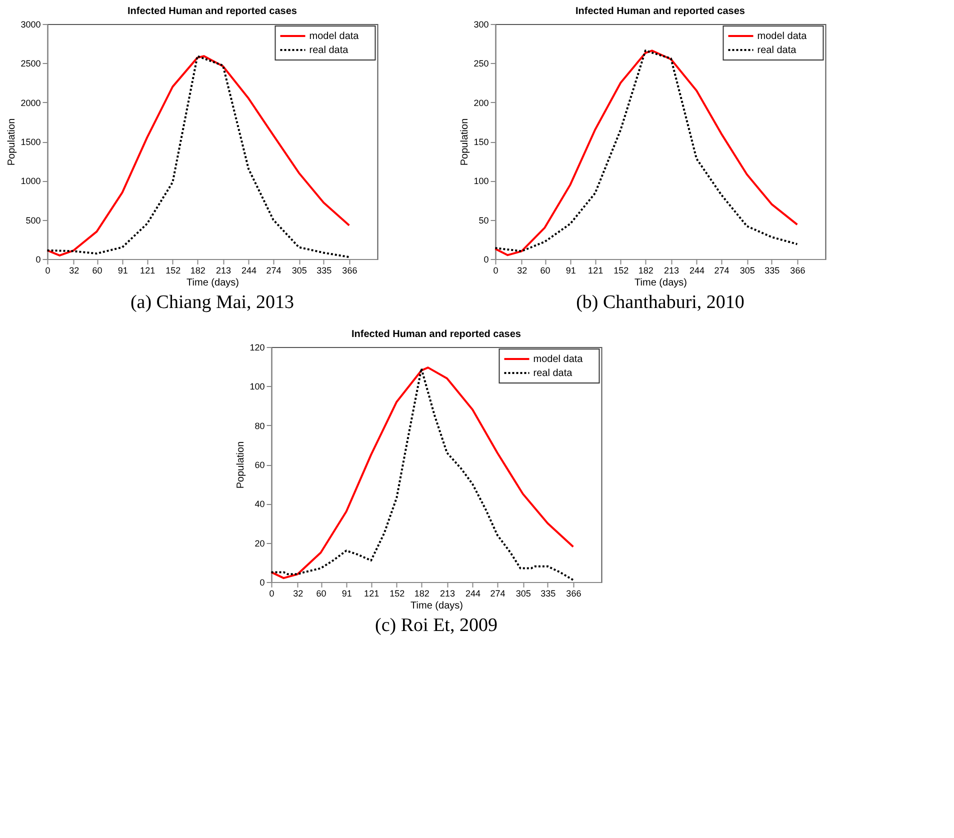  What do you see at coordinates (33, 220) in the screenshot?
I see `y-tick-label: 500` at bounding box center [33, 220].